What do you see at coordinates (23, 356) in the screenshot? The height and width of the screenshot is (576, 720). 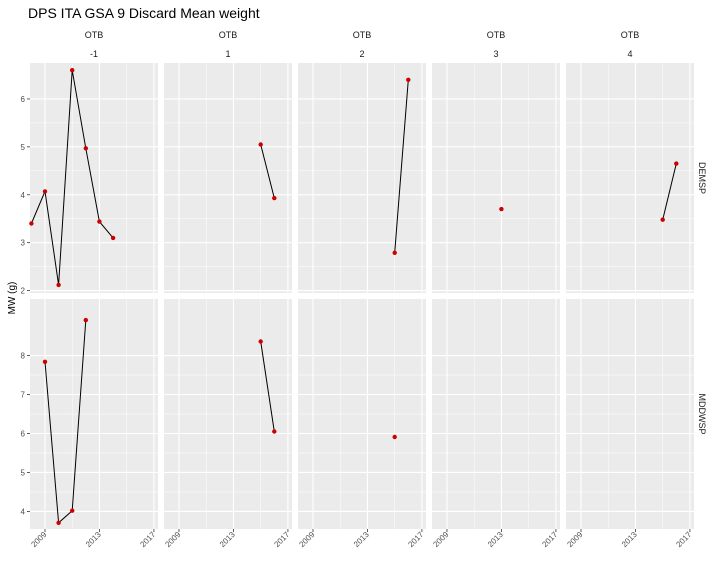 I see `y-tick-label: 8` at bounding box center [23, 356].